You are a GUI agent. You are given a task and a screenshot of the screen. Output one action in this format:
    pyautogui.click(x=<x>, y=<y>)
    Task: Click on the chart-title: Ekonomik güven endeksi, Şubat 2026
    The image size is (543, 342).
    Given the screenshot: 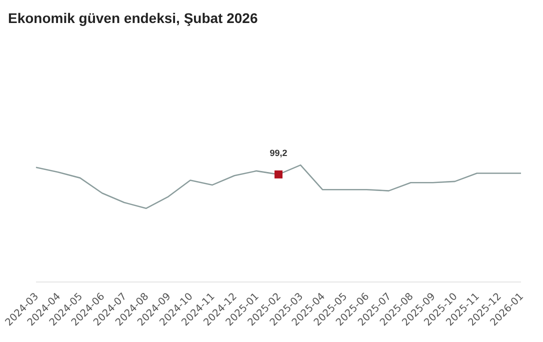 What is the action you would take?
    pyautogui.click(x=133, y=18)
    